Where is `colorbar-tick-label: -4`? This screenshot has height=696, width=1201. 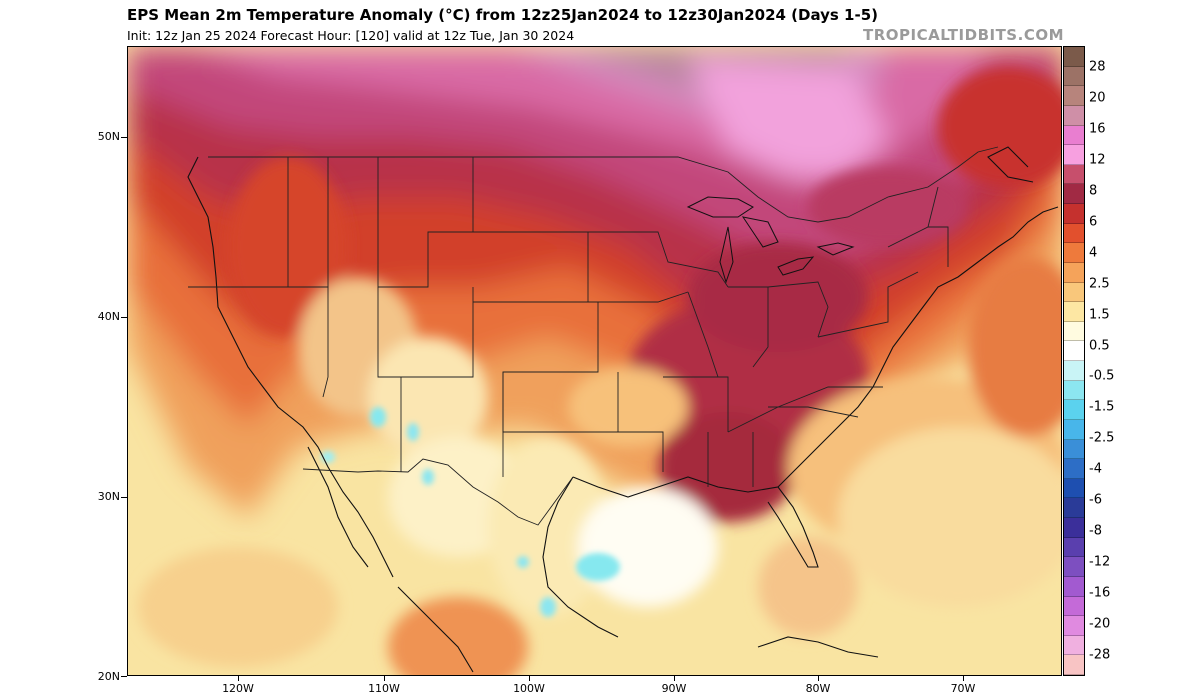
colorbar-tick-label: -4 is located at coordinates (1095, 469).